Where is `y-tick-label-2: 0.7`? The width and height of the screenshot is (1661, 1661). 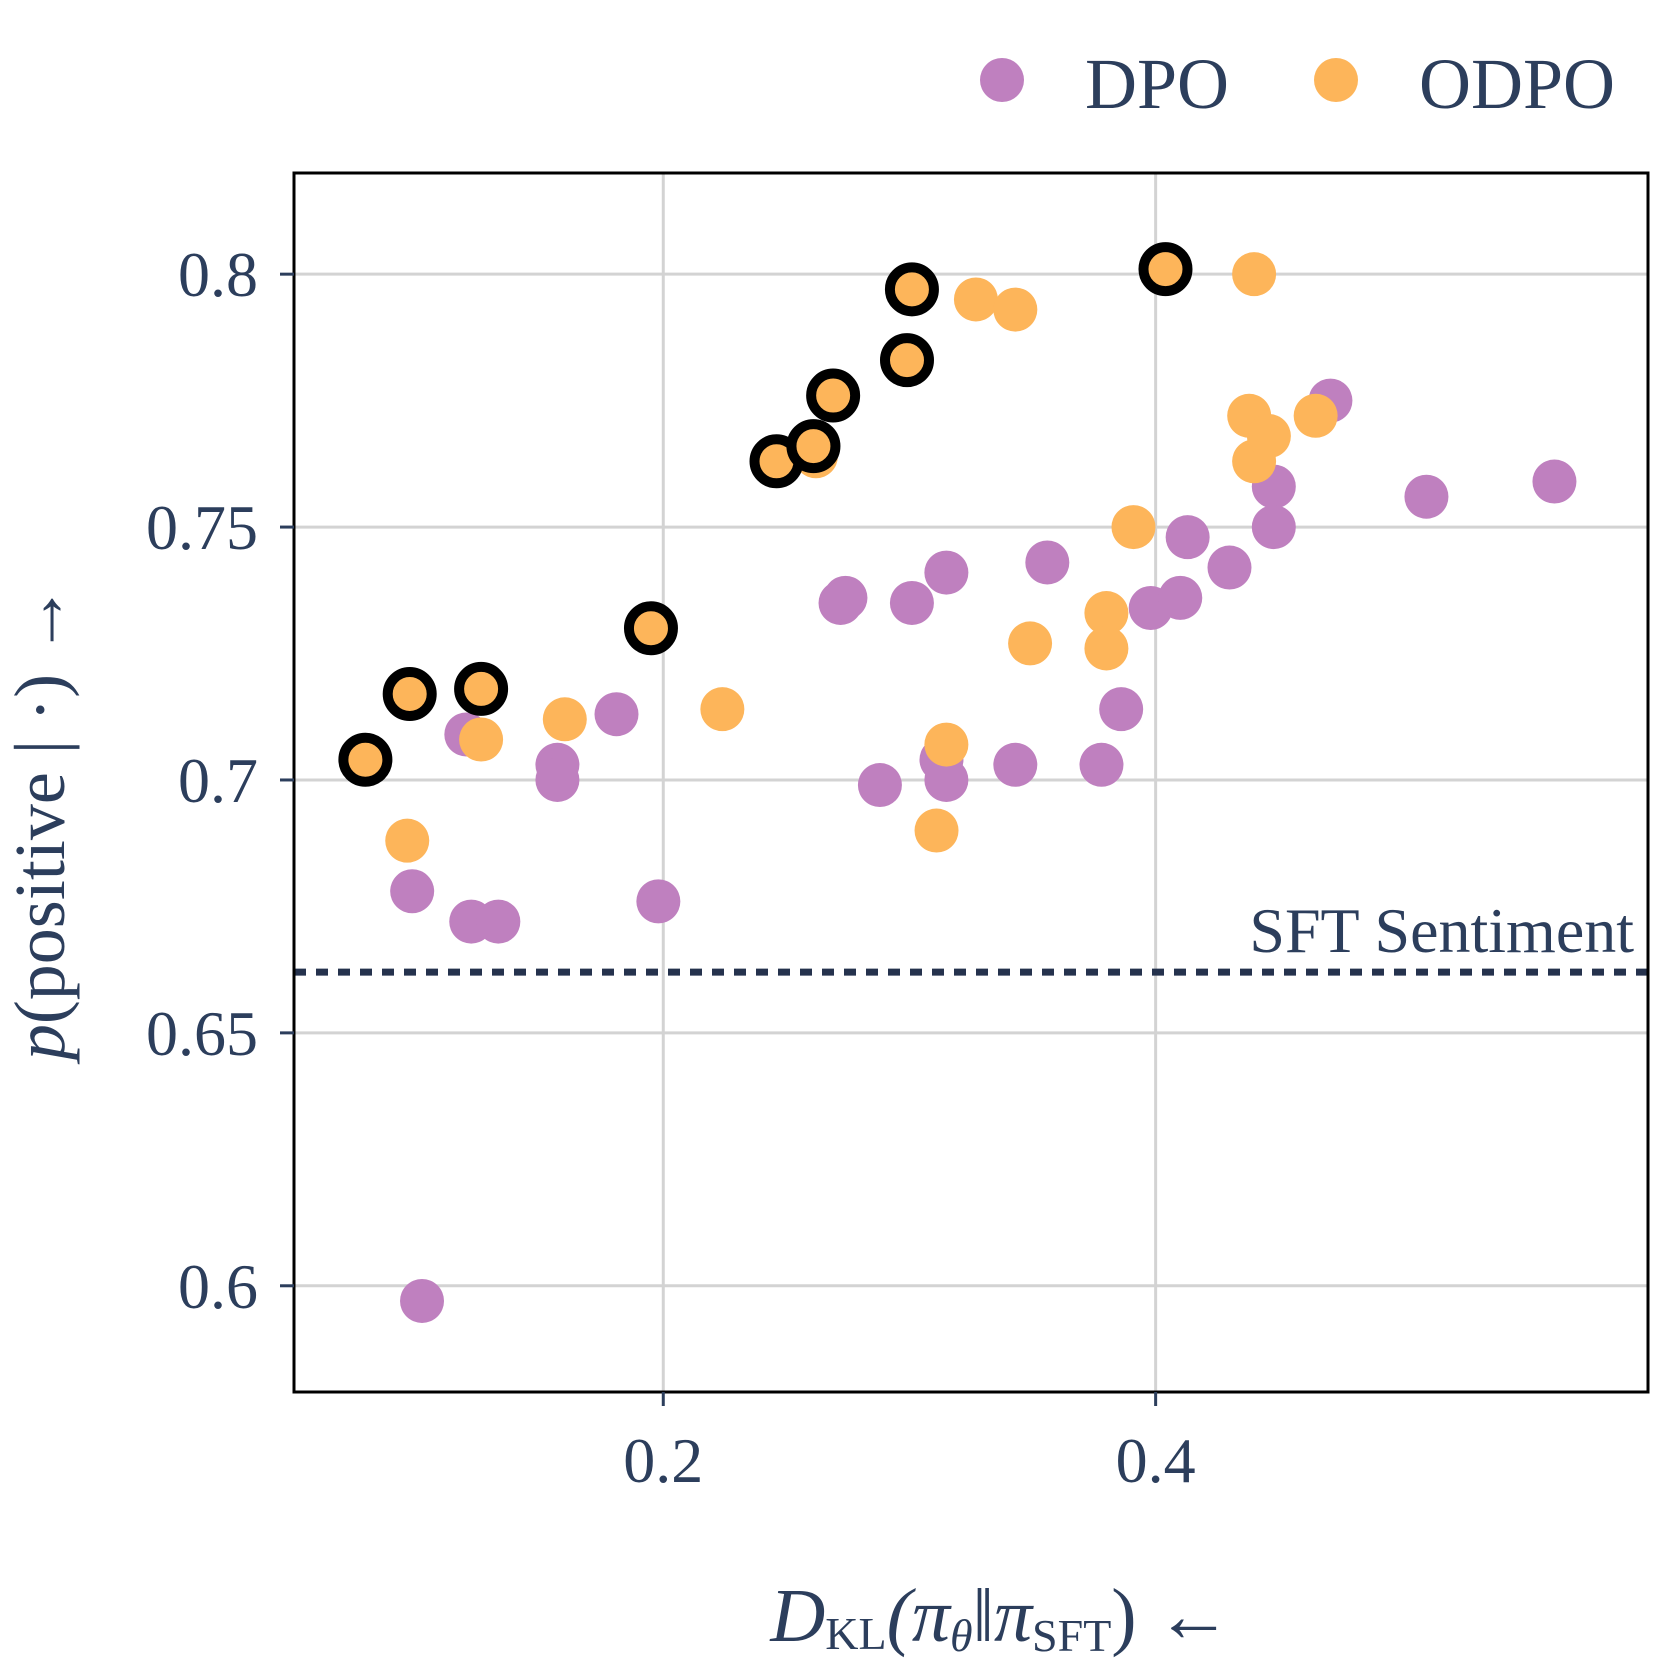 y-tick-label-2: 0.7 is located at coordinates (218, 780).